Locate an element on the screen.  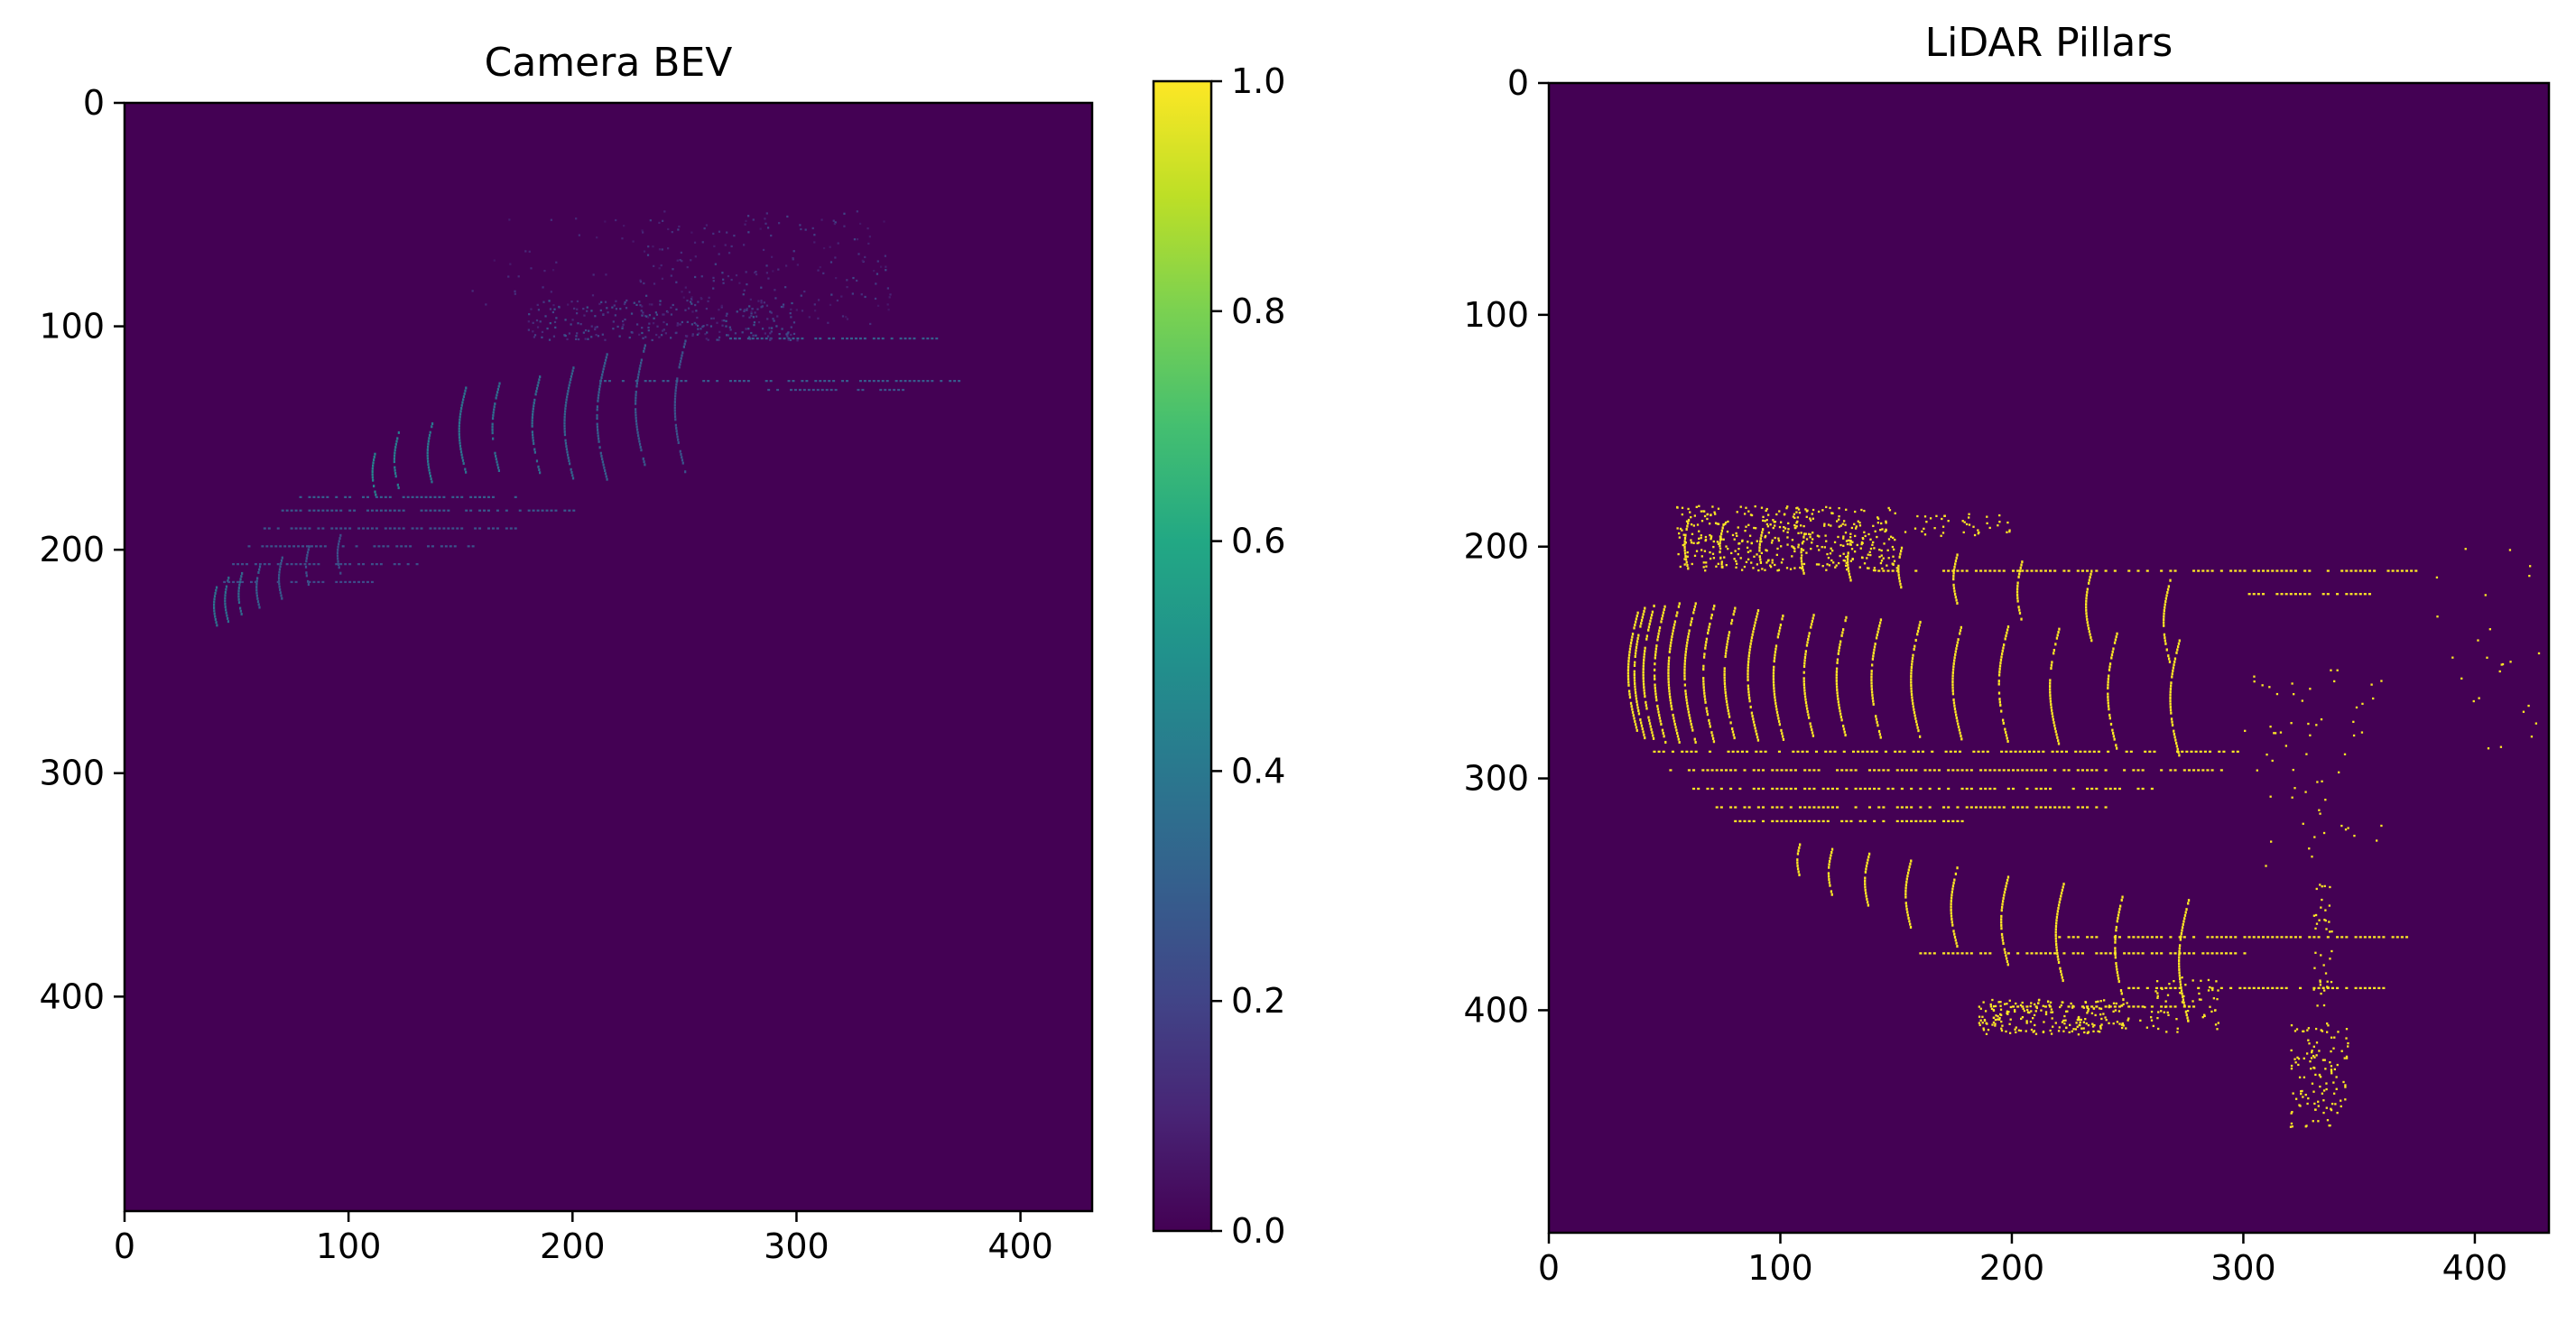
x-tick-label: 400 is located at coordinates (1020, 1246).